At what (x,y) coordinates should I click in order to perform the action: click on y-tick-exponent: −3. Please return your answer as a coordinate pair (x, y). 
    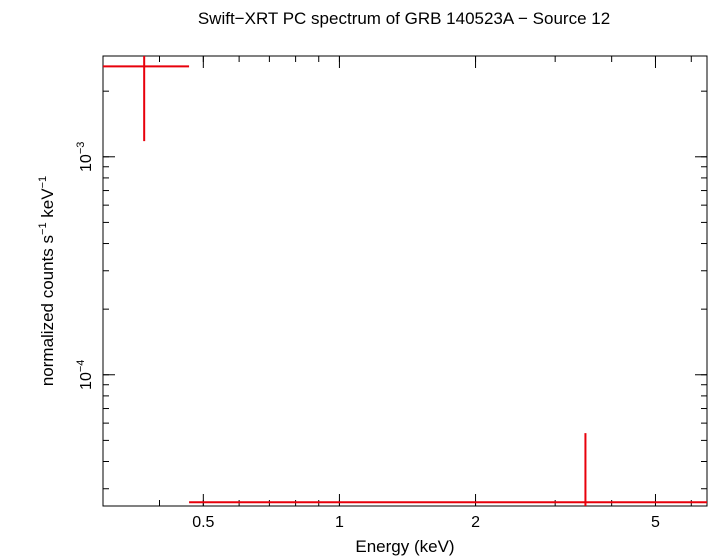
    Looking at the image, I should click on (81, 148).